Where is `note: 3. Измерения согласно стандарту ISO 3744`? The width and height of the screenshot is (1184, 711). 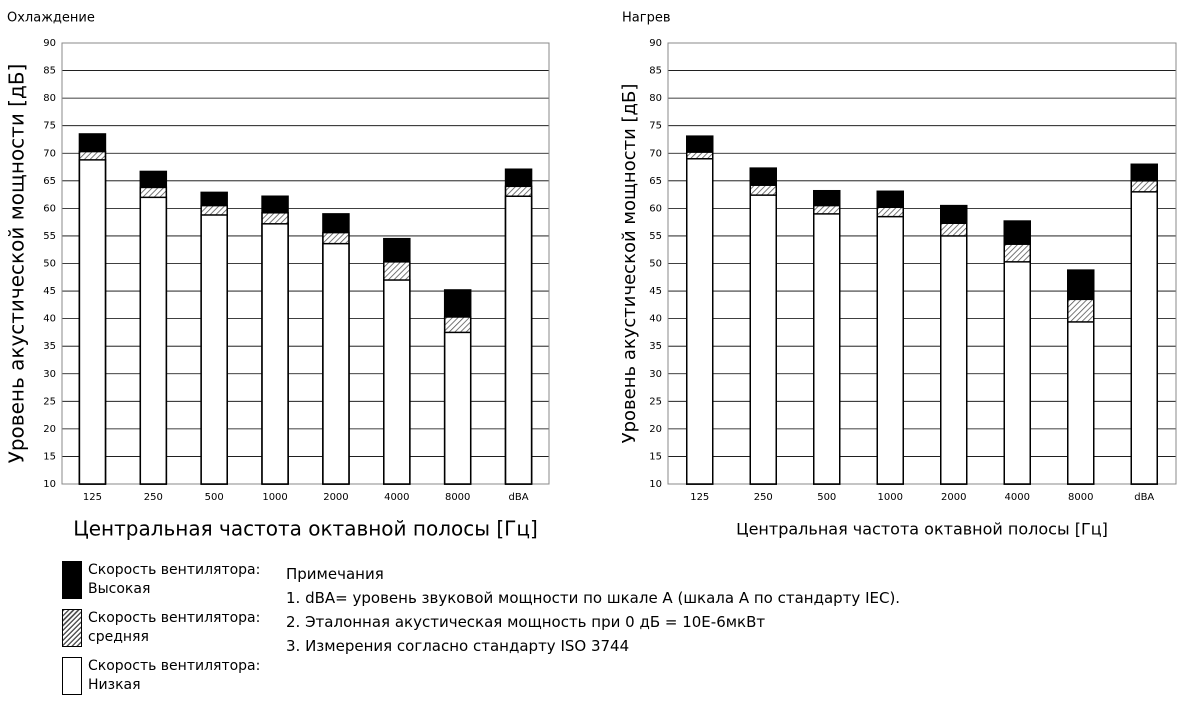
note: 3. Измерения согласно стандарту ISO 3744 is located at coordinates (458, 646).